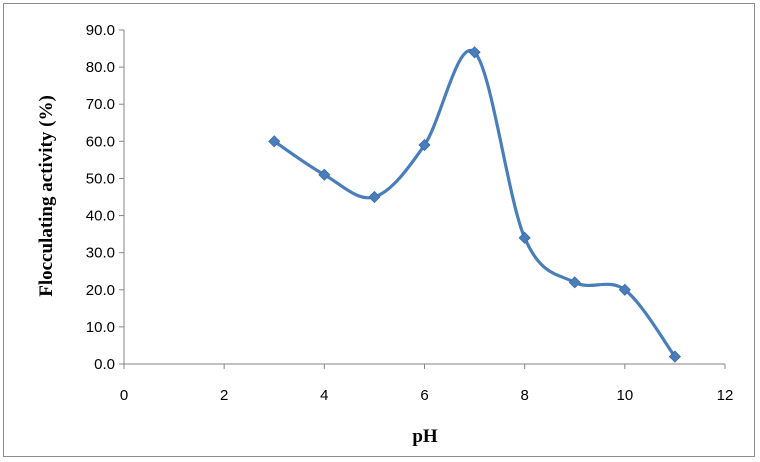 The height and width of the screenshot is (462, 760). I want to click on x-tick-label: 6, so click(424, 395).